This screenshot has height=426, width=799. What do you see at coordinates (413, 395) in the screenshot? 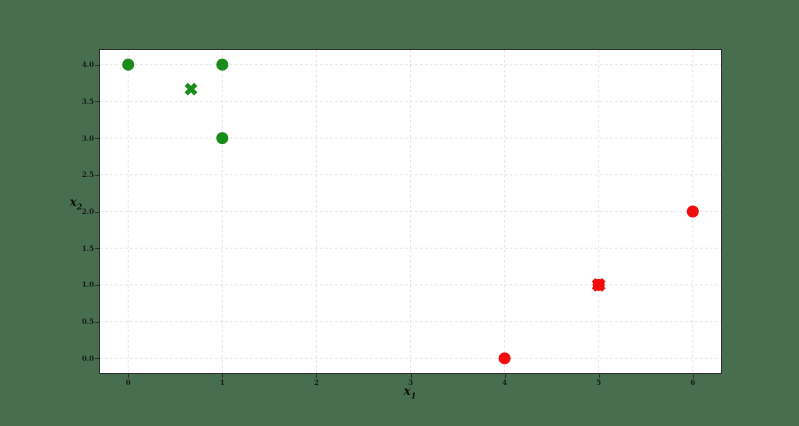
I see `x-axis-label-subscript: 1` at bounding box center [413, 395].